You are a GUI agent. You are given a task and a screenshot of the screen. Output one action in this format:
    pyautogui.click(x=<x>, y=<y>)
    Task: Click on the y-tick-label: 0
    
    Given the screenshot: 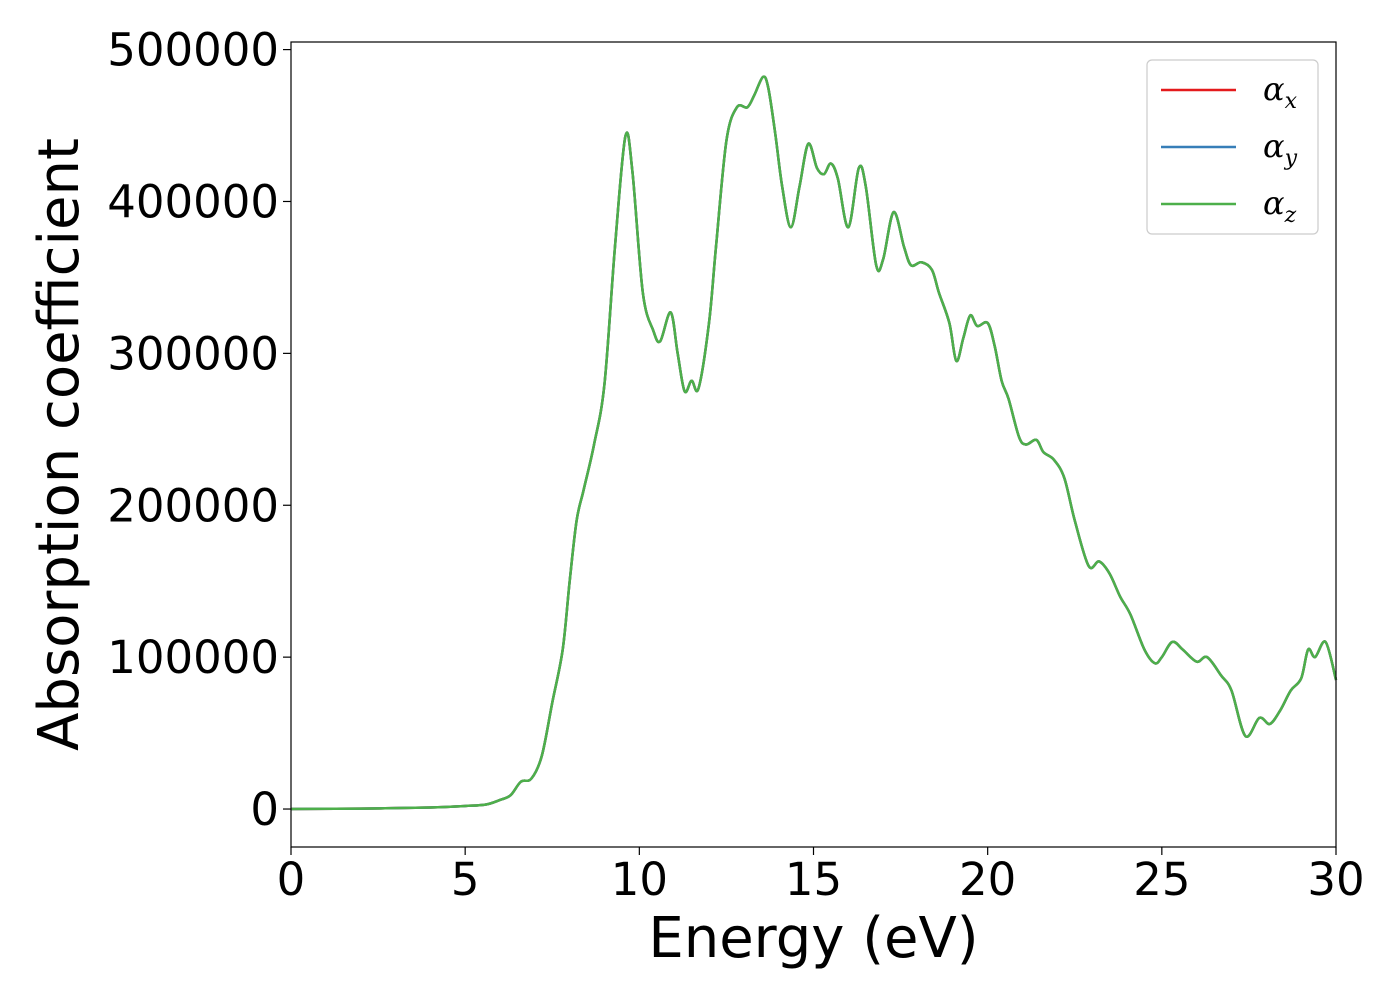 What is the action you would take?
    pyautogui.click(x=264, y=809)
    